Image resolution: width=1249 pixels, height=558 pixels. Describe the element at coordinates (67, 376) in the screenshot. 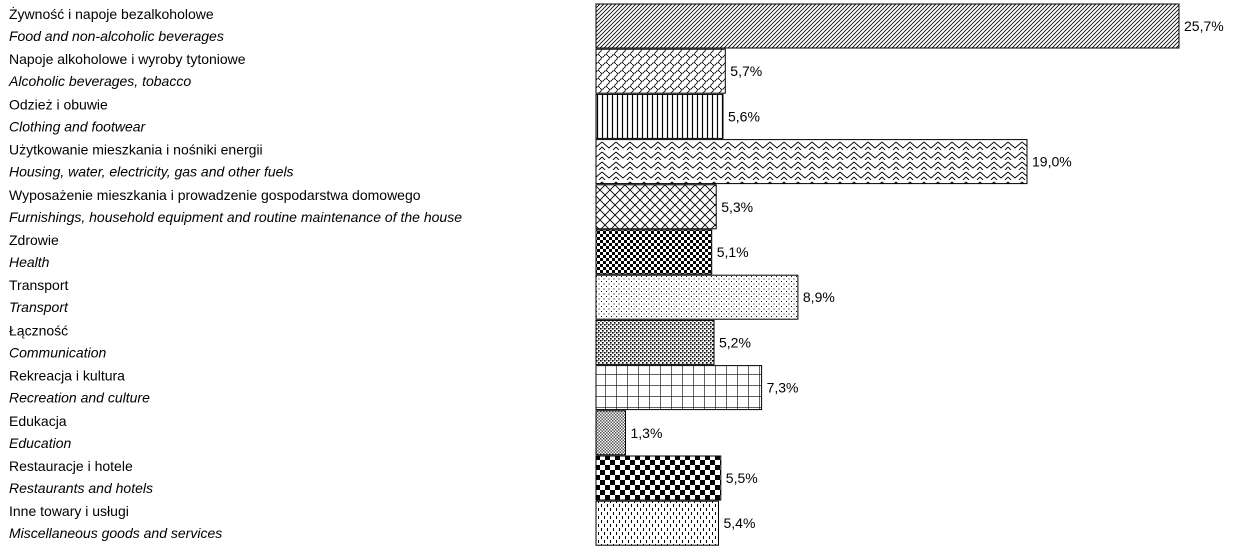

I see `category-label-pl-recreation-and-culture: Rekreacja i kultura` at that location.